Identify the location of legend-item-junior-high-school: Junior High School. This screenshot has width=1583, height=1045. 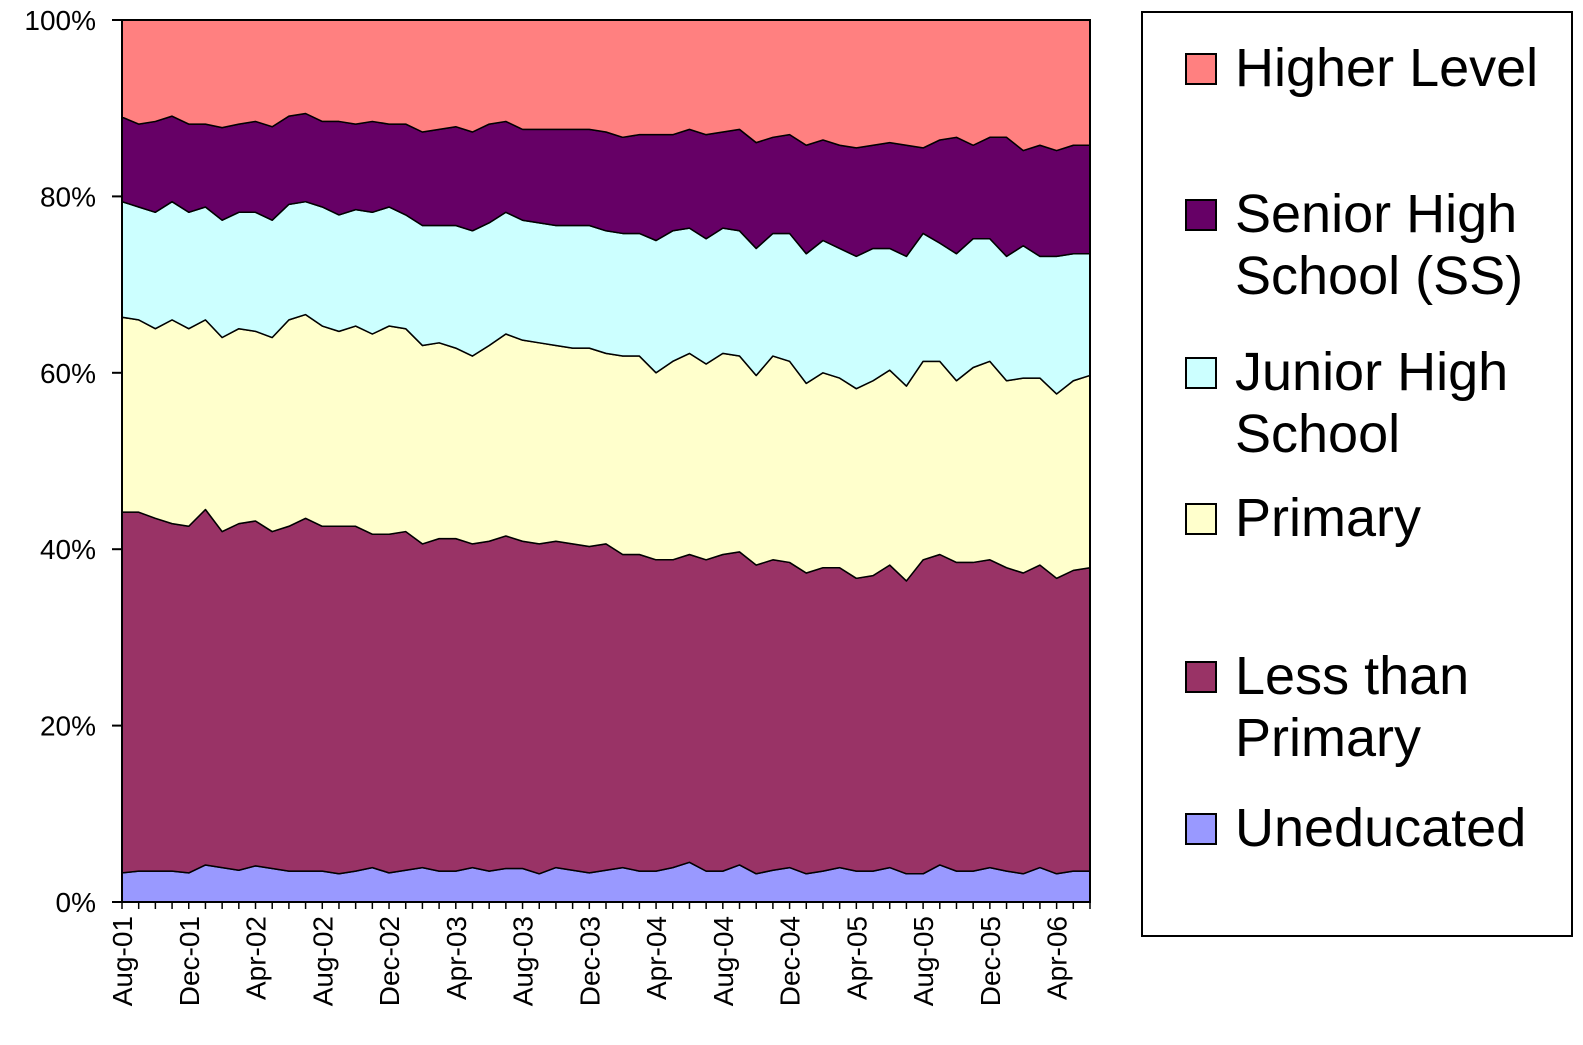
(1380, 403).